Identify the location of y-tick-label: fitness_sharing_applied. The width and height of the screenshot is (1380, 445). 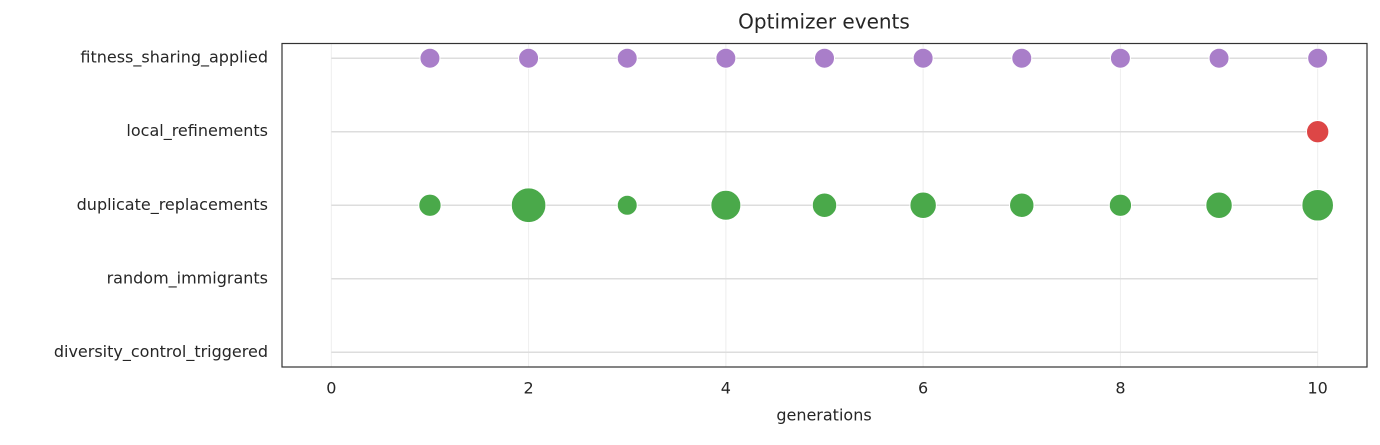
(174, 58).